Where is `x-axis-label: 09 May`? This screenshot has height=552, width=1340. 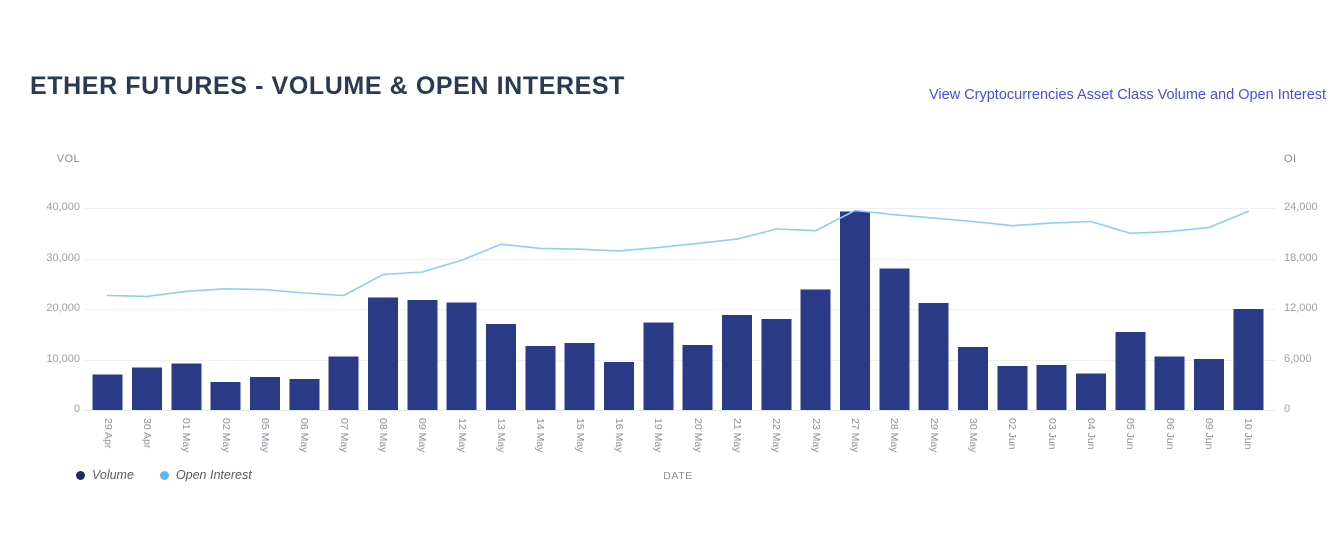
x-axis-label: 09 May is located at coordinates (422, 435).